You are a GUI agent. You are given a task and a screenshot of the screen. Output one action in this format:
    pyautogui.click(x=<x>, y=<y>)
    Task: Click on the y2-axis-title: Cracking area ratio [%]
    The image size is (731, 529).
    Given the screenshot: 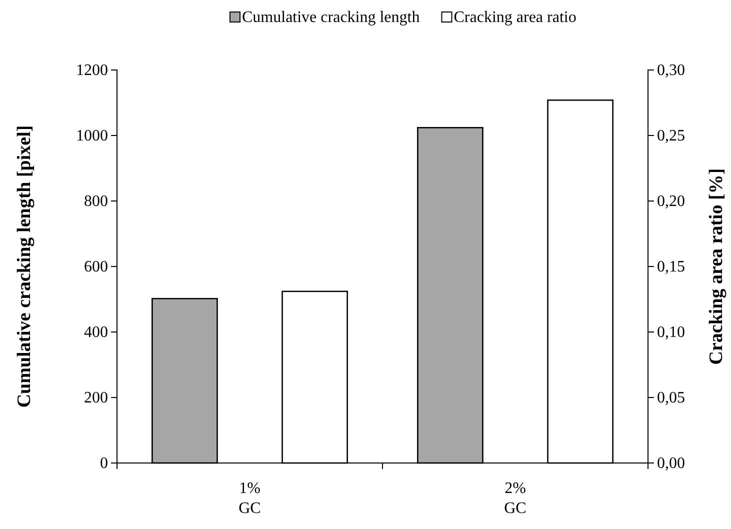 What is the action you would take?
    pyautogui.click(x=716, y=266)
    